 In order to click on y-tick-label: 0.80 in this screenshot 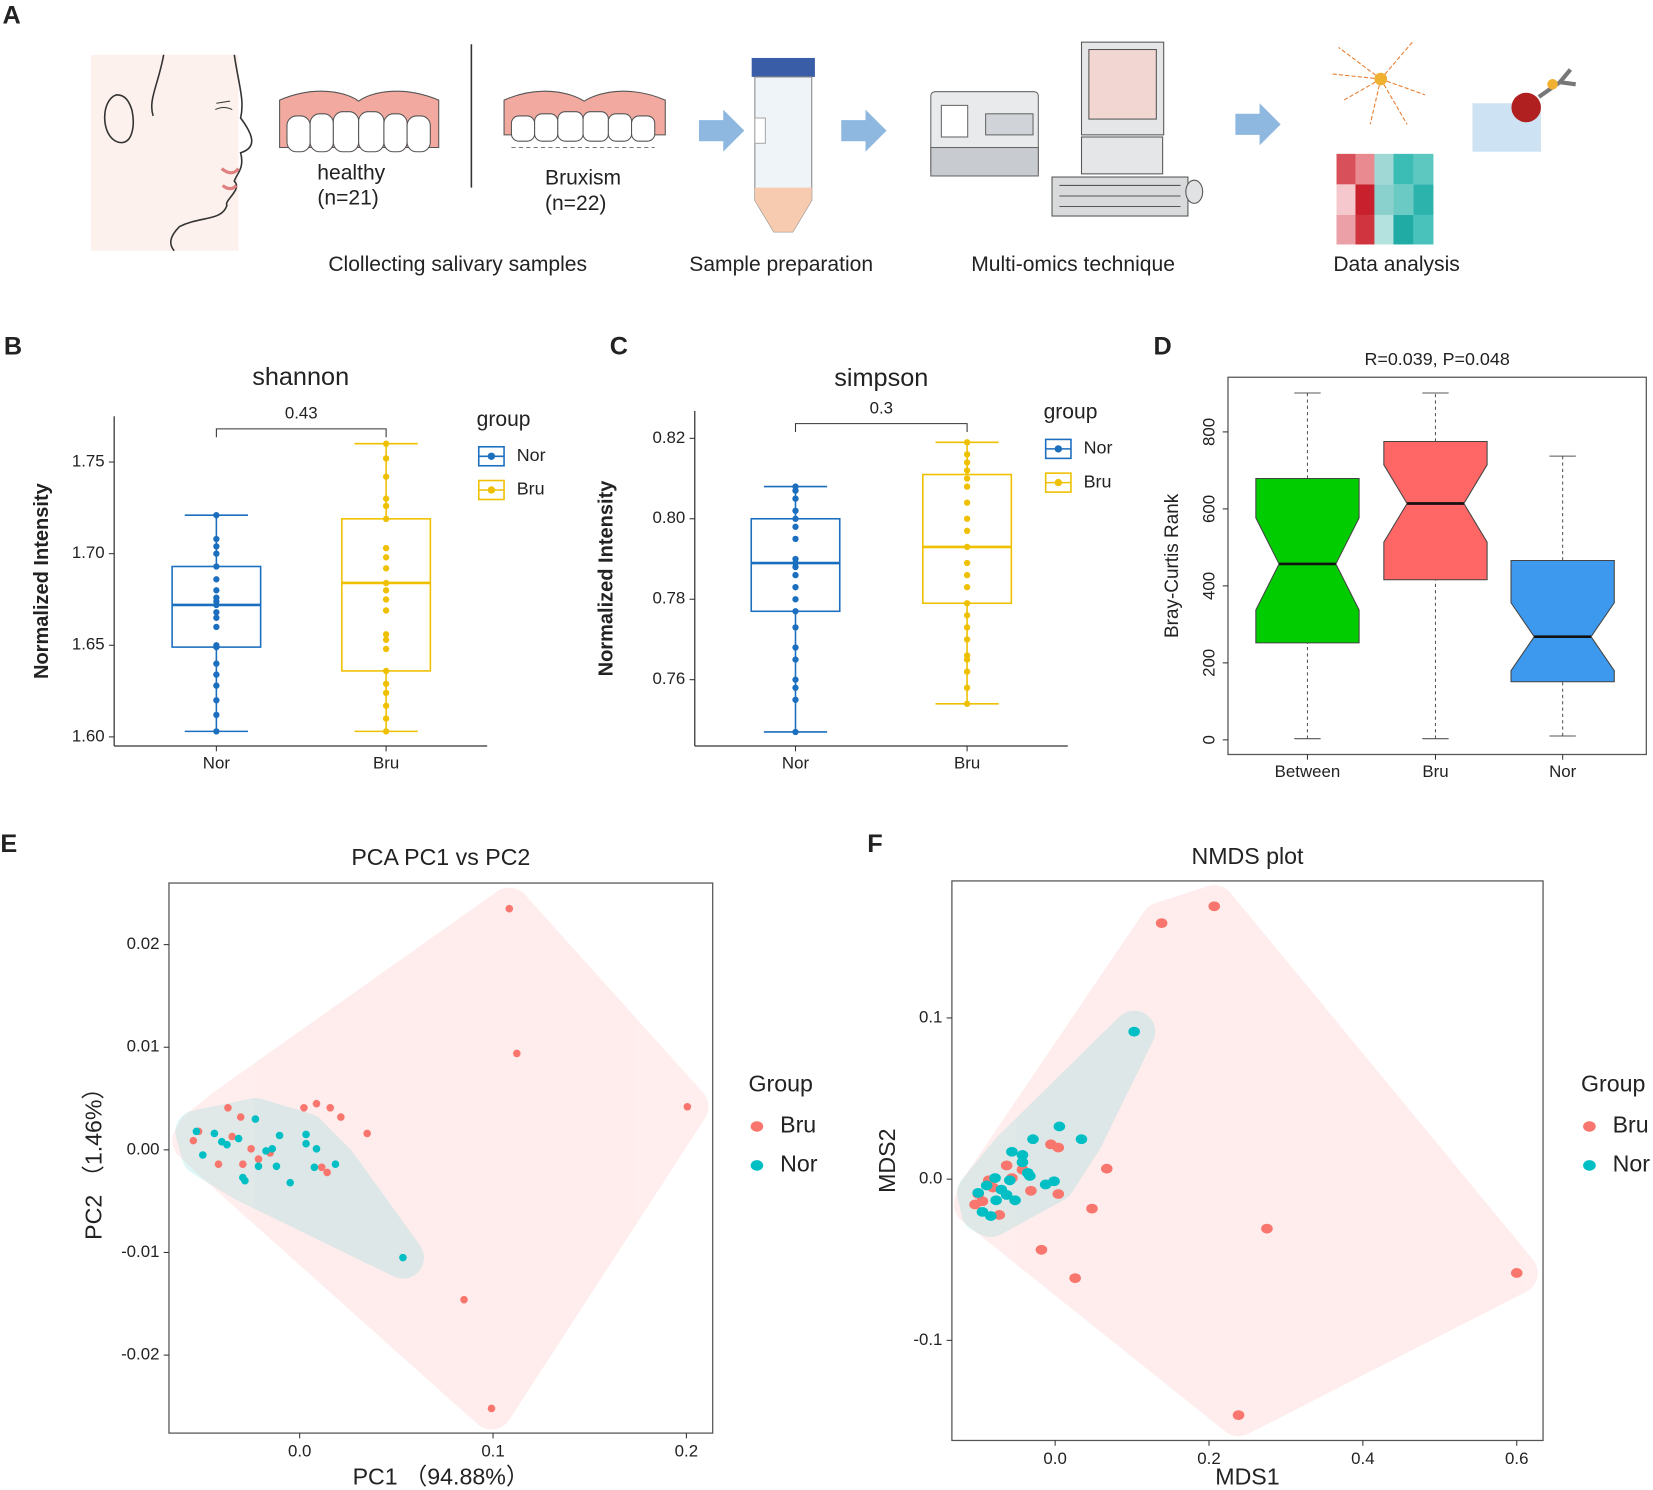, I will do `click(669, 517)`.